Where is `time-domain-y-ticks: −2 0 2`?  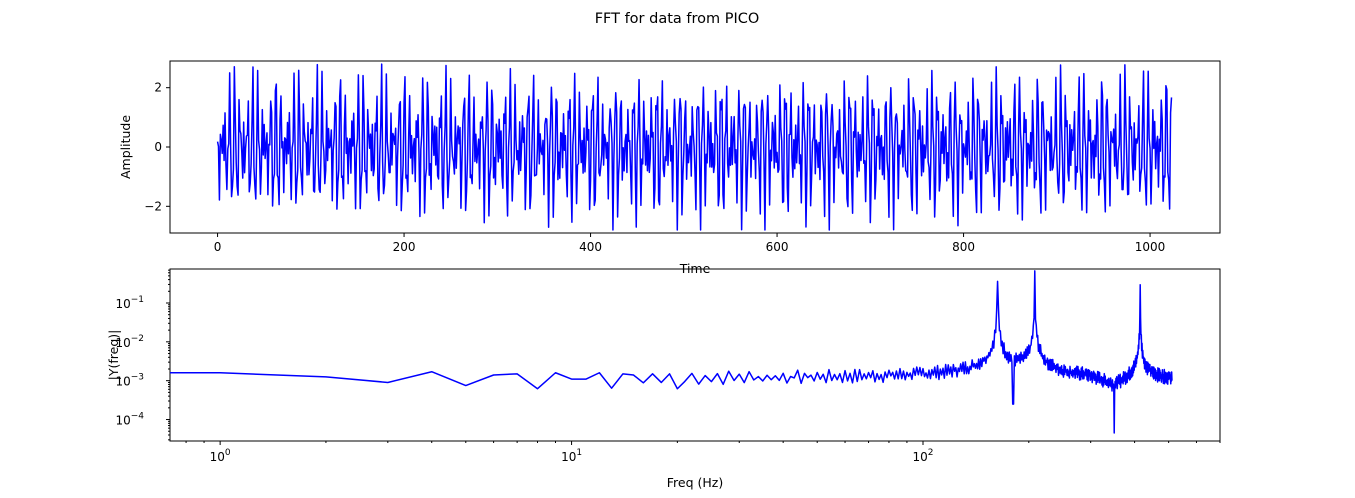 time-domain-y-ticks: −2 0 2 is located at coordinates (157, 147).